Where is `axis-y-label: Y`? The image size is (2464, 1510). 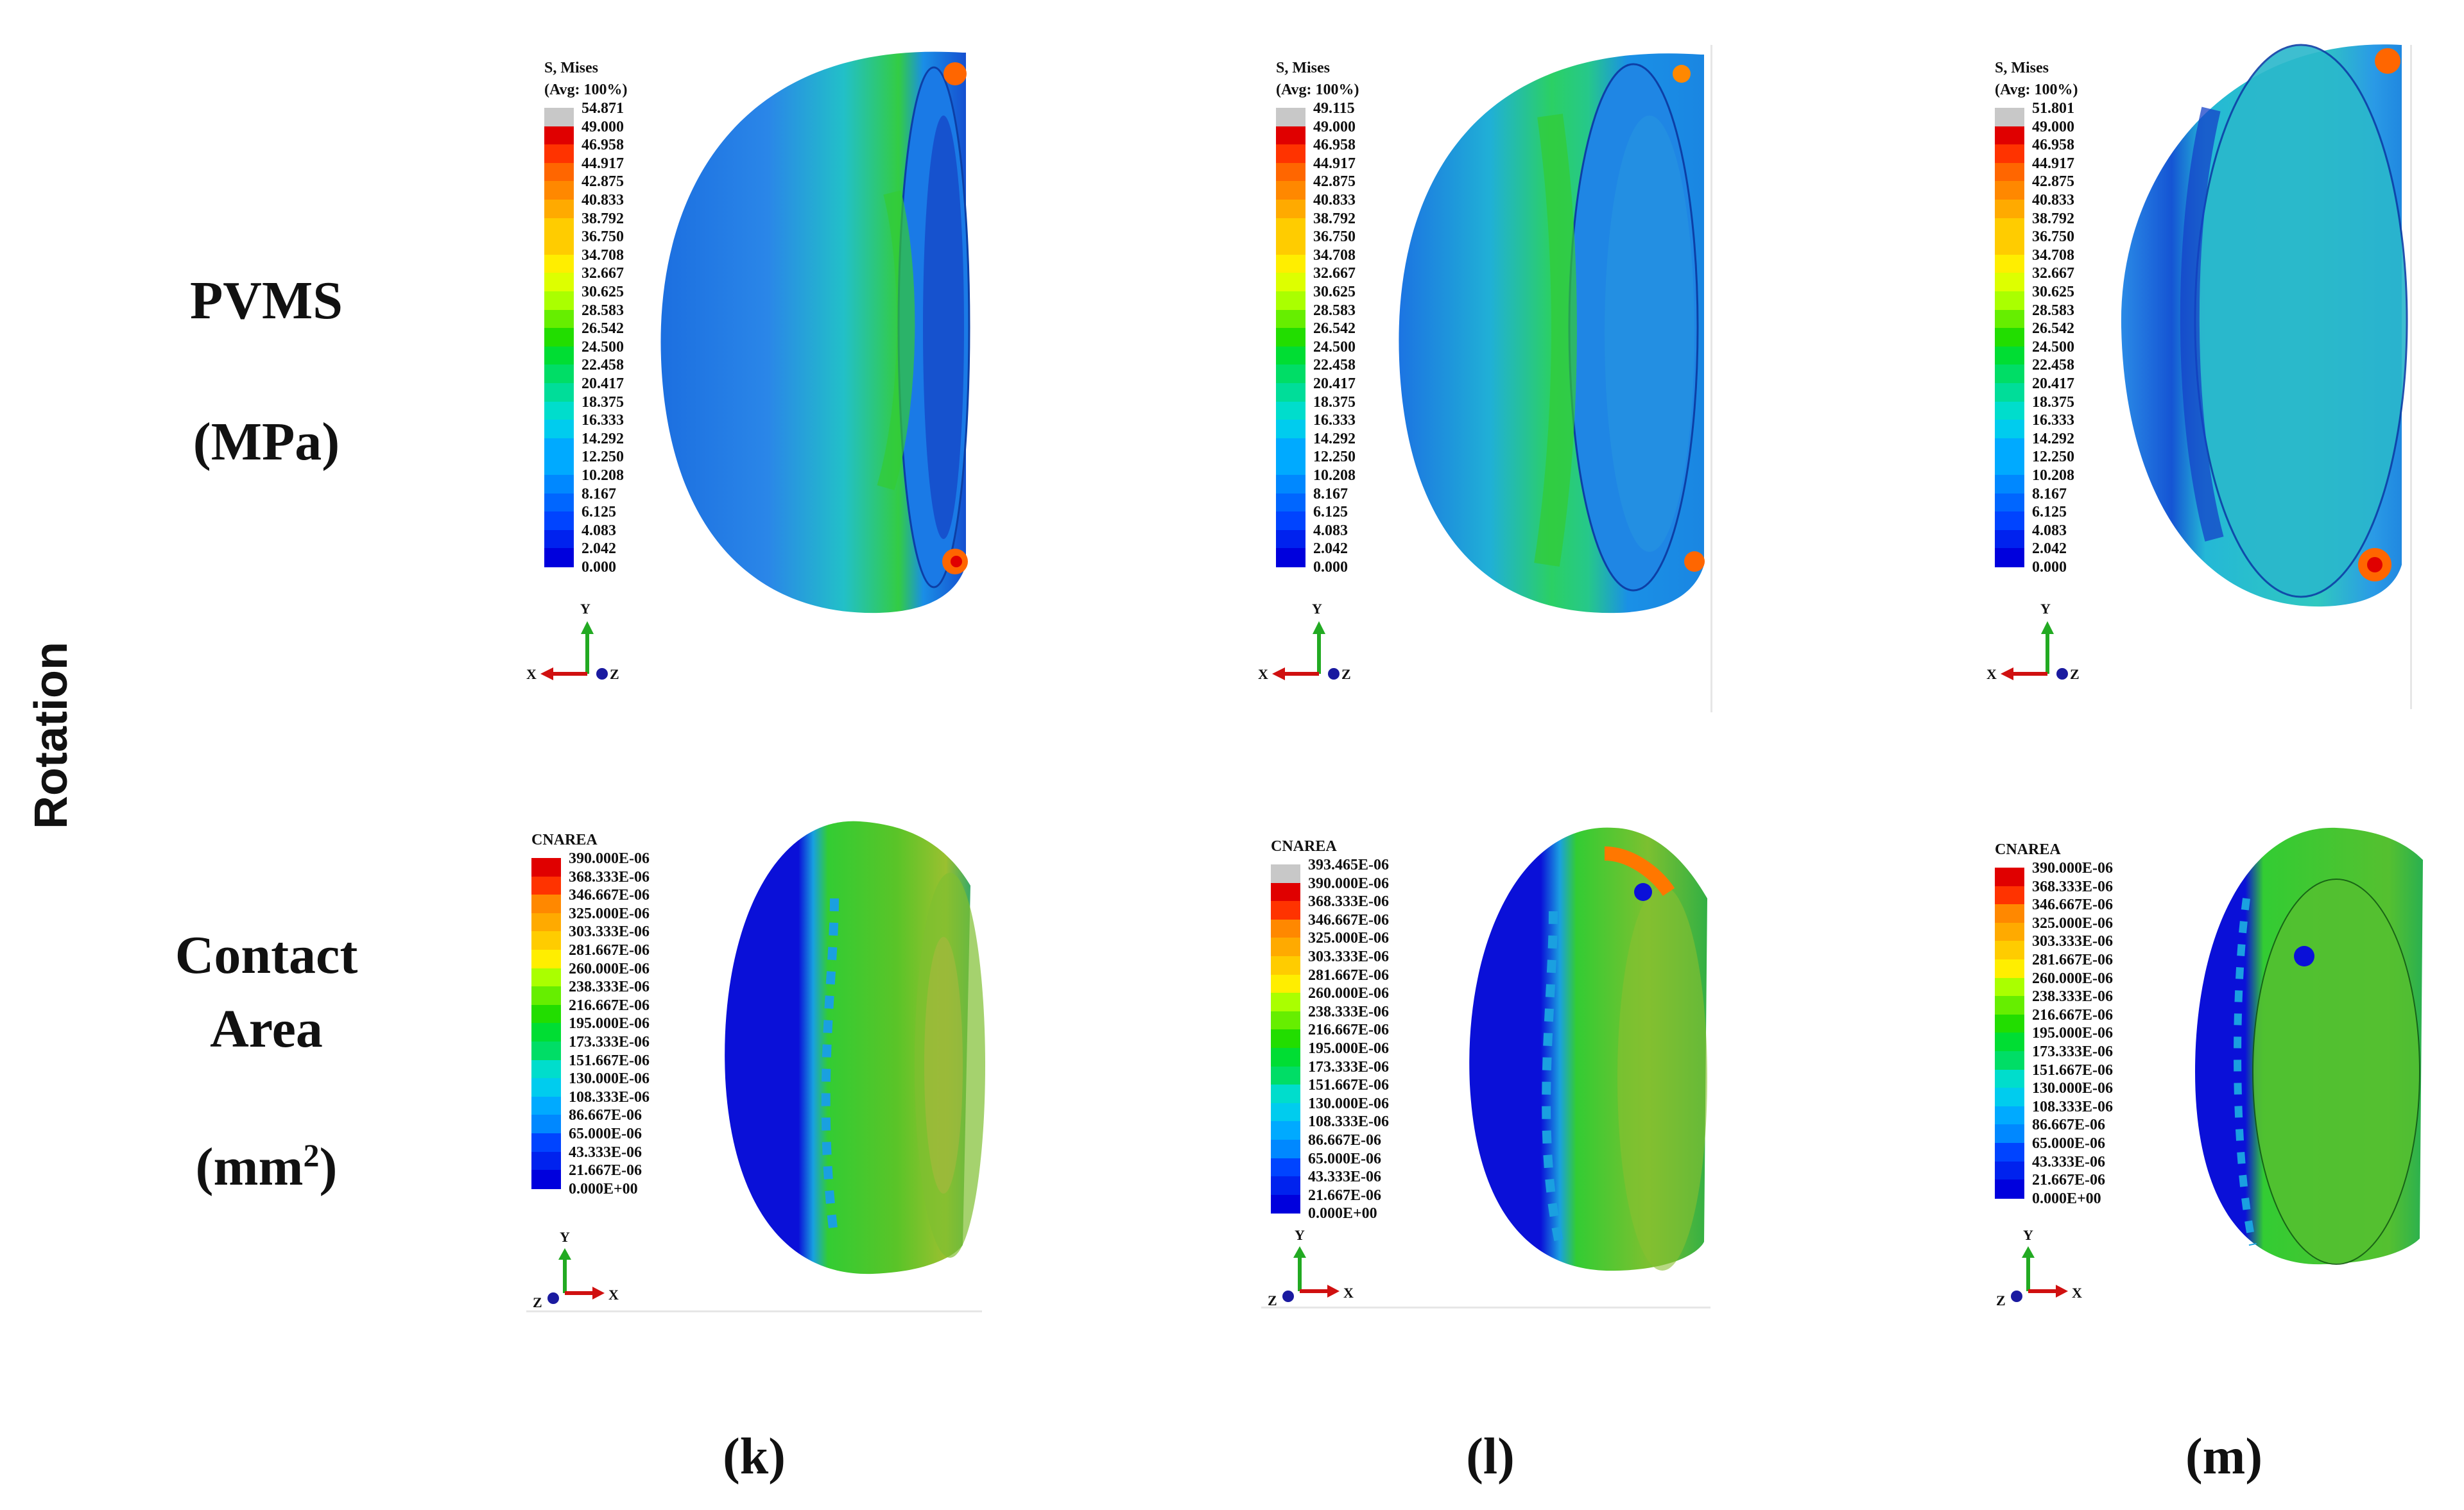 axis-y-label: Y is located at coordinates (585, 609).